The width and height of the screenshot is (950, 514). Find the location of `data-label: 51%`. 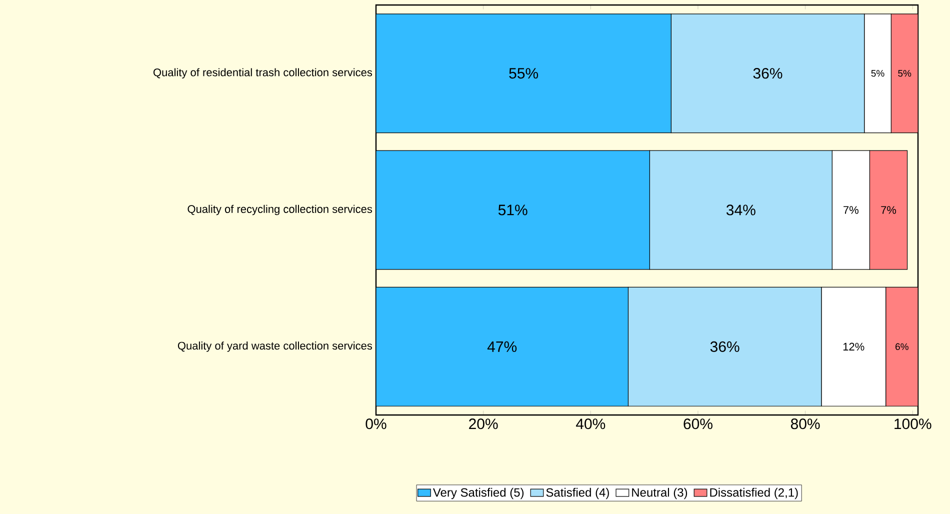

data-label: 51% is located at coordinates (513, 210).